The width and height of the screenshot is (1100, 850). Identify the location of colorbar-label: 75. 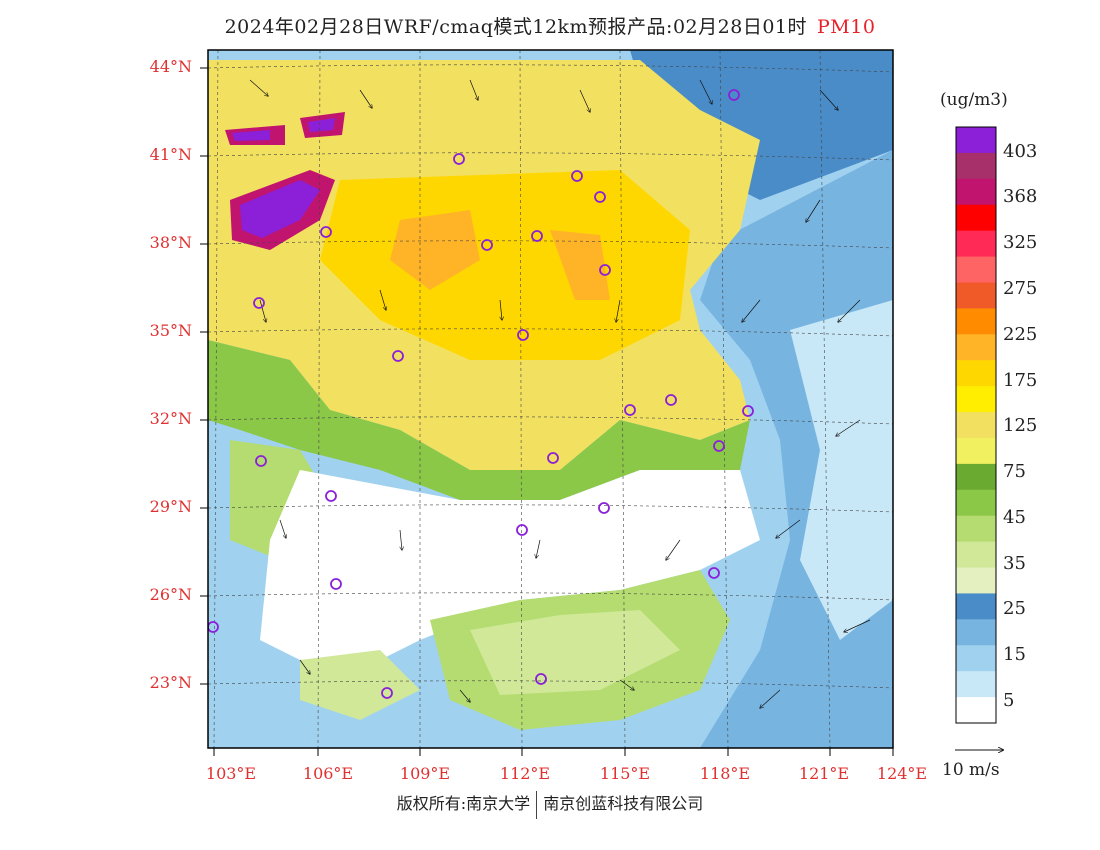
(1014, 471).